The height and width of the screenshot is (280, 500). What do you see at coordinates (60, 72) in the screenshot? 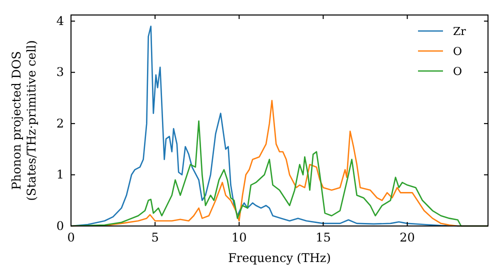
I see `y-tick-label: 3` at bounding box center [60, 72].